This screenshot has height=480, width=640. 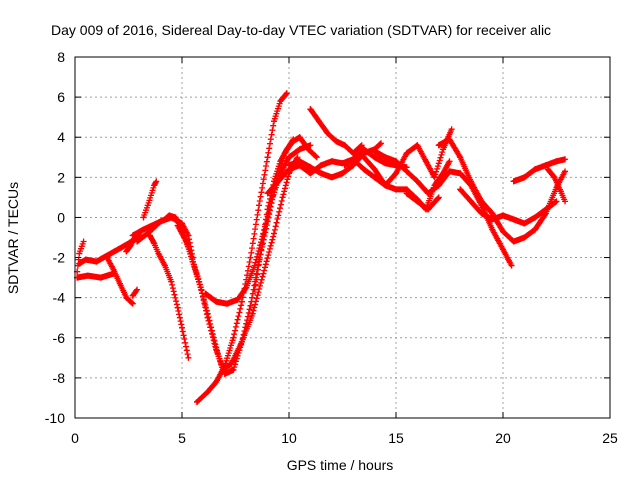 I want to click on y-tick-label: 4, so click(x=61, y=137).